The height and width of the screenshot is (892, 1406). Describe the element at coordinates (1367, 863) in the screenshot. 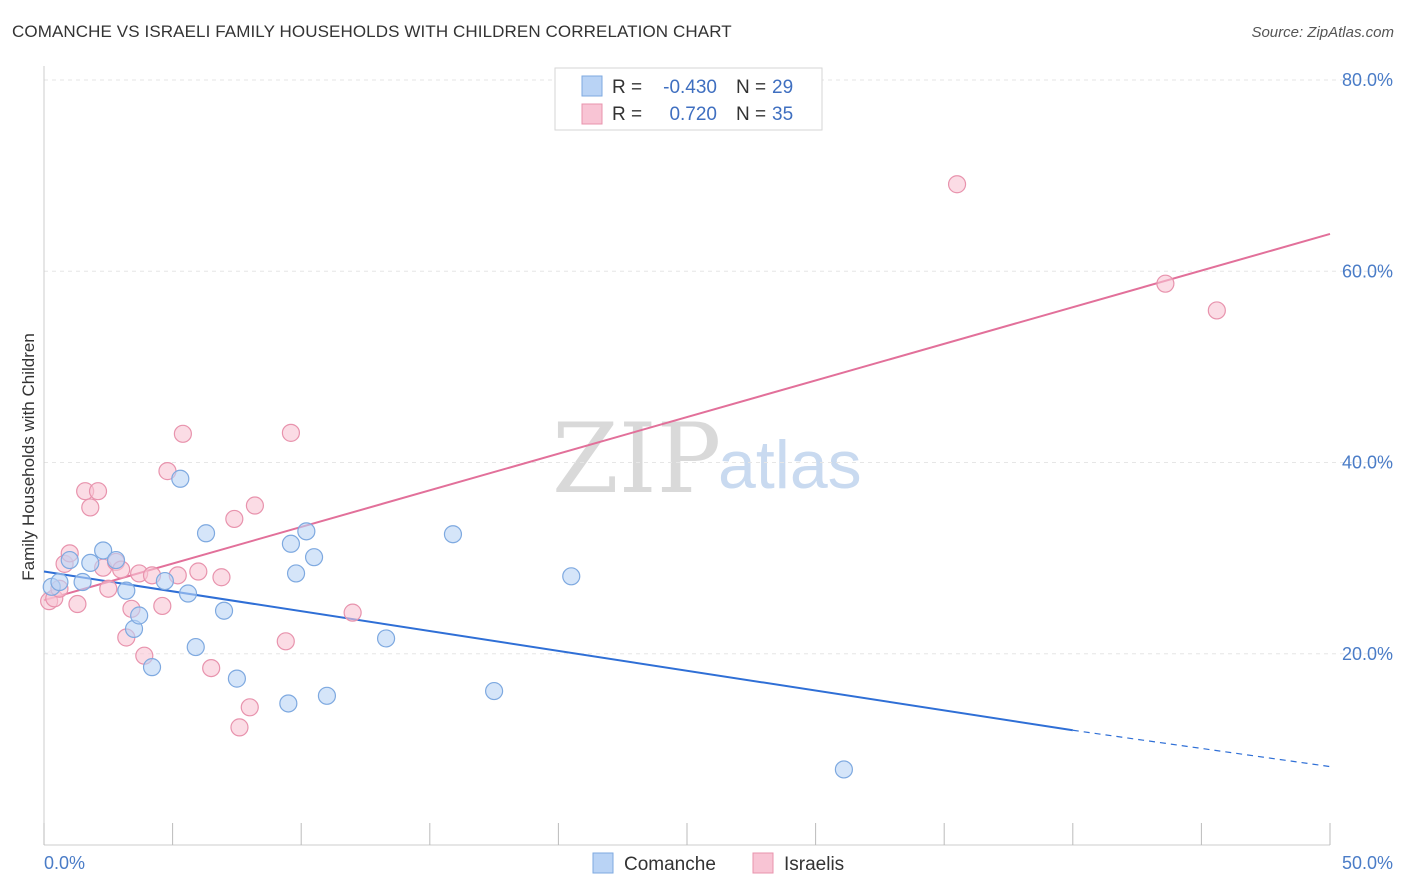

I see `x-tick-label-max: 50.0%` at that location.